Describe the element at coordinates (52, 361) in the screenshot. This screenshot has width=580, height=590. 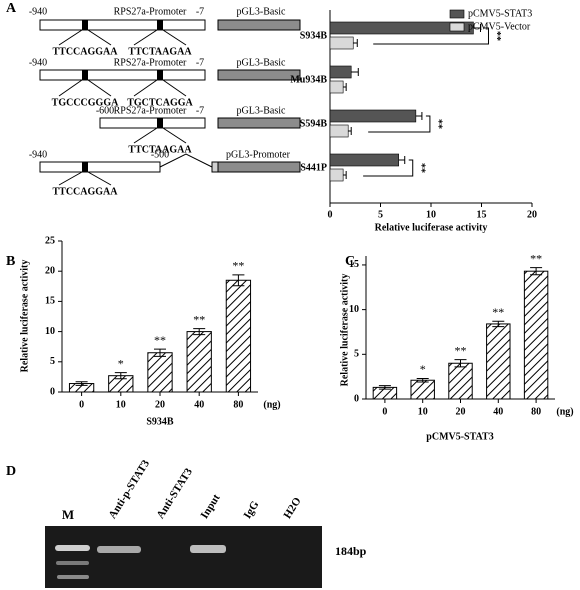
I see `y-tick-label: 5` at that location.